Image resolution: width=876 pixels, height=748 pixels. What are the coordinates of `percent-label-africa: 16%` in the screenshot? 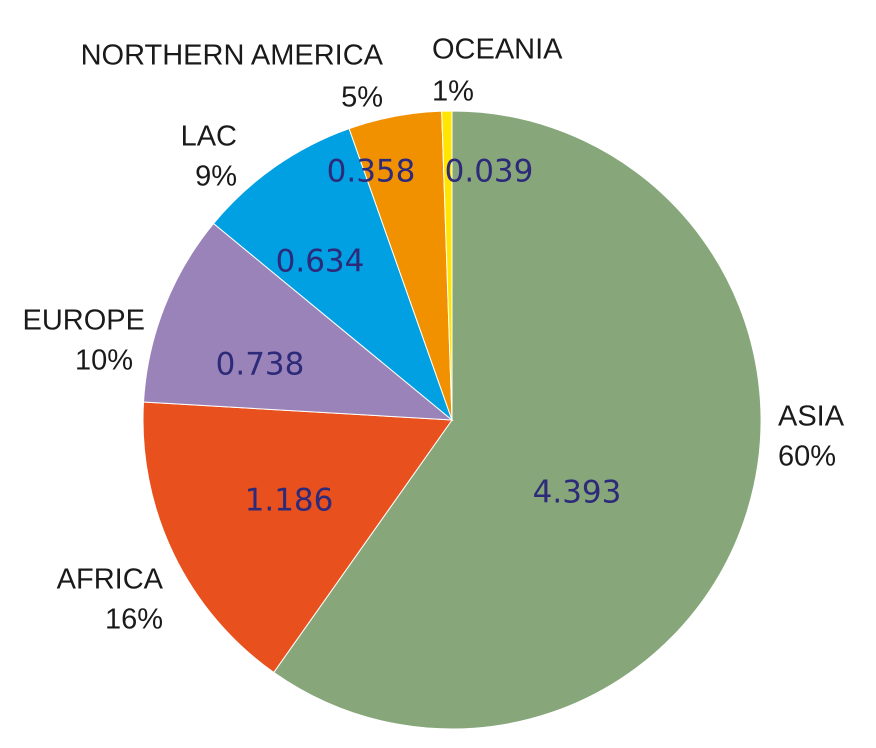 It's located at (134, 620).